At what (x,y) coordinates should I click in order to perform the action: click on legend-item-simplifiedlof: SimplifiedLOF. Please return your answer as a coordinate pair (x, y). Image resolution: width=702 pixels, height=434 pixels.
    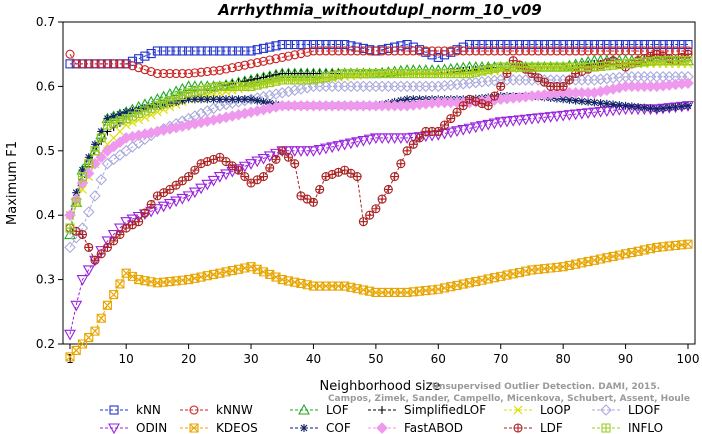
    Looking at the image, I should click on (427, 410).